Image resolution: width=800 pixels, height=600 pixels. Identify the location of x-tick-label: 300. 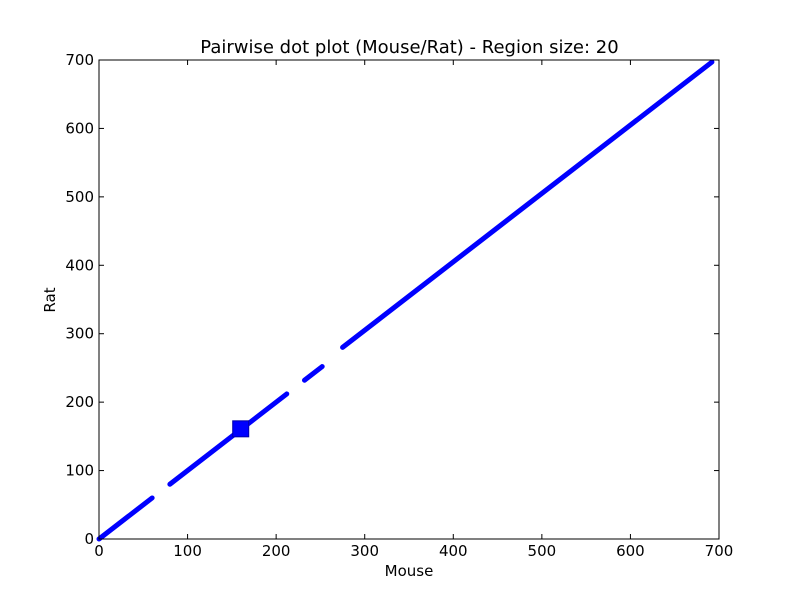
(364, 551).